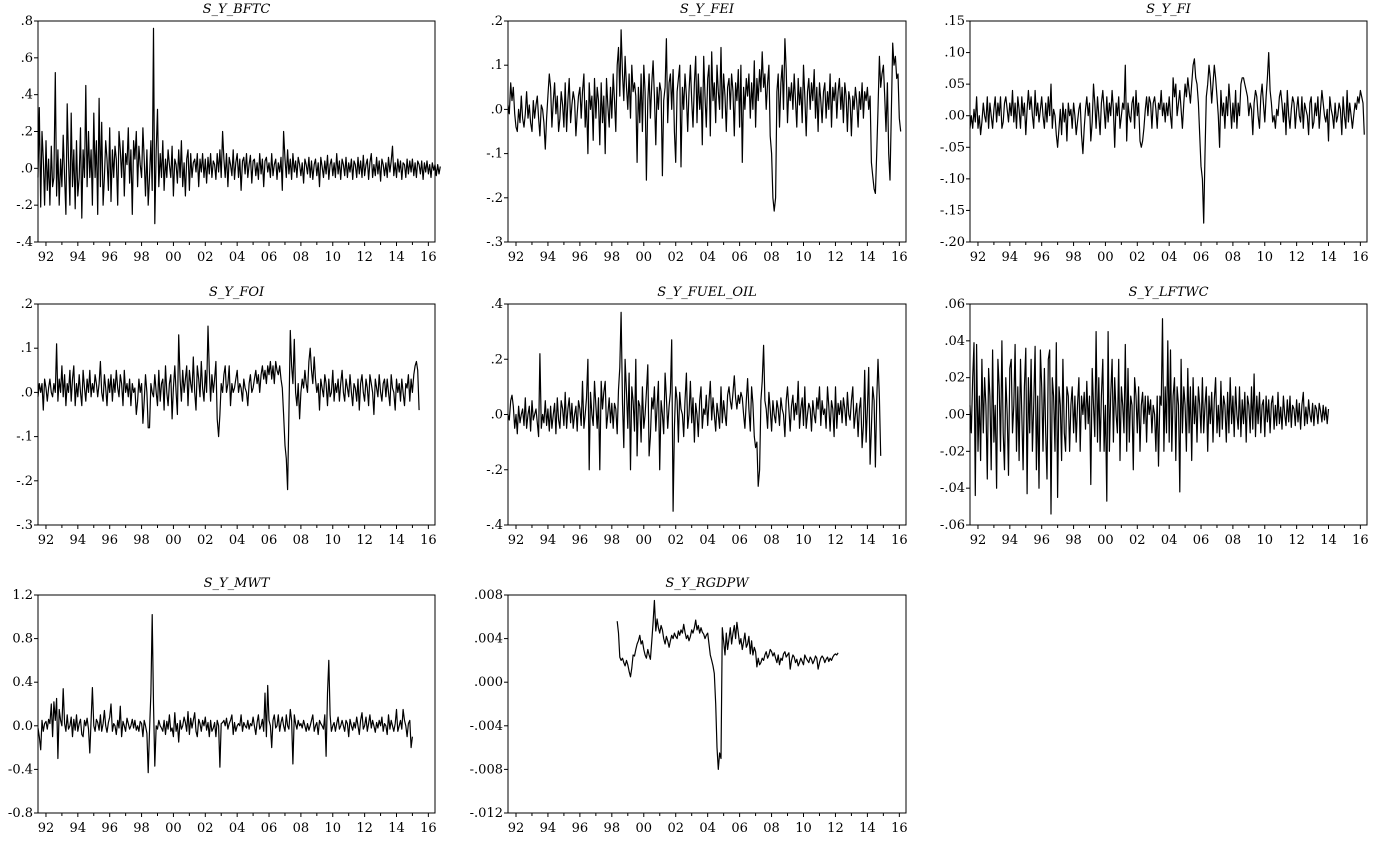  Describe the element at coordinates (952, 147) in the screenshot. I see `y-tick-label: -.05` at that location.